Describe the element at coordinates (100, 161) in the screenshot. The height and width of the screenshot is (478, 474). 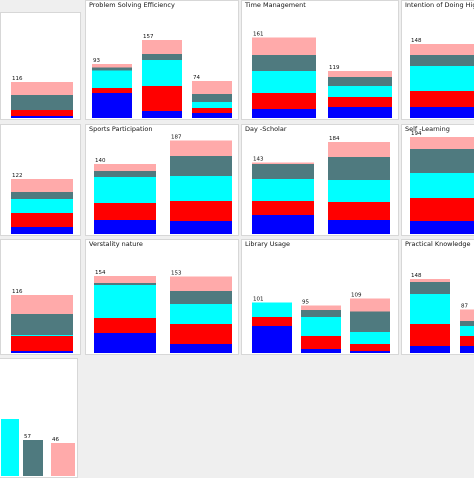
I see `bar-value-label: 140` at that location.